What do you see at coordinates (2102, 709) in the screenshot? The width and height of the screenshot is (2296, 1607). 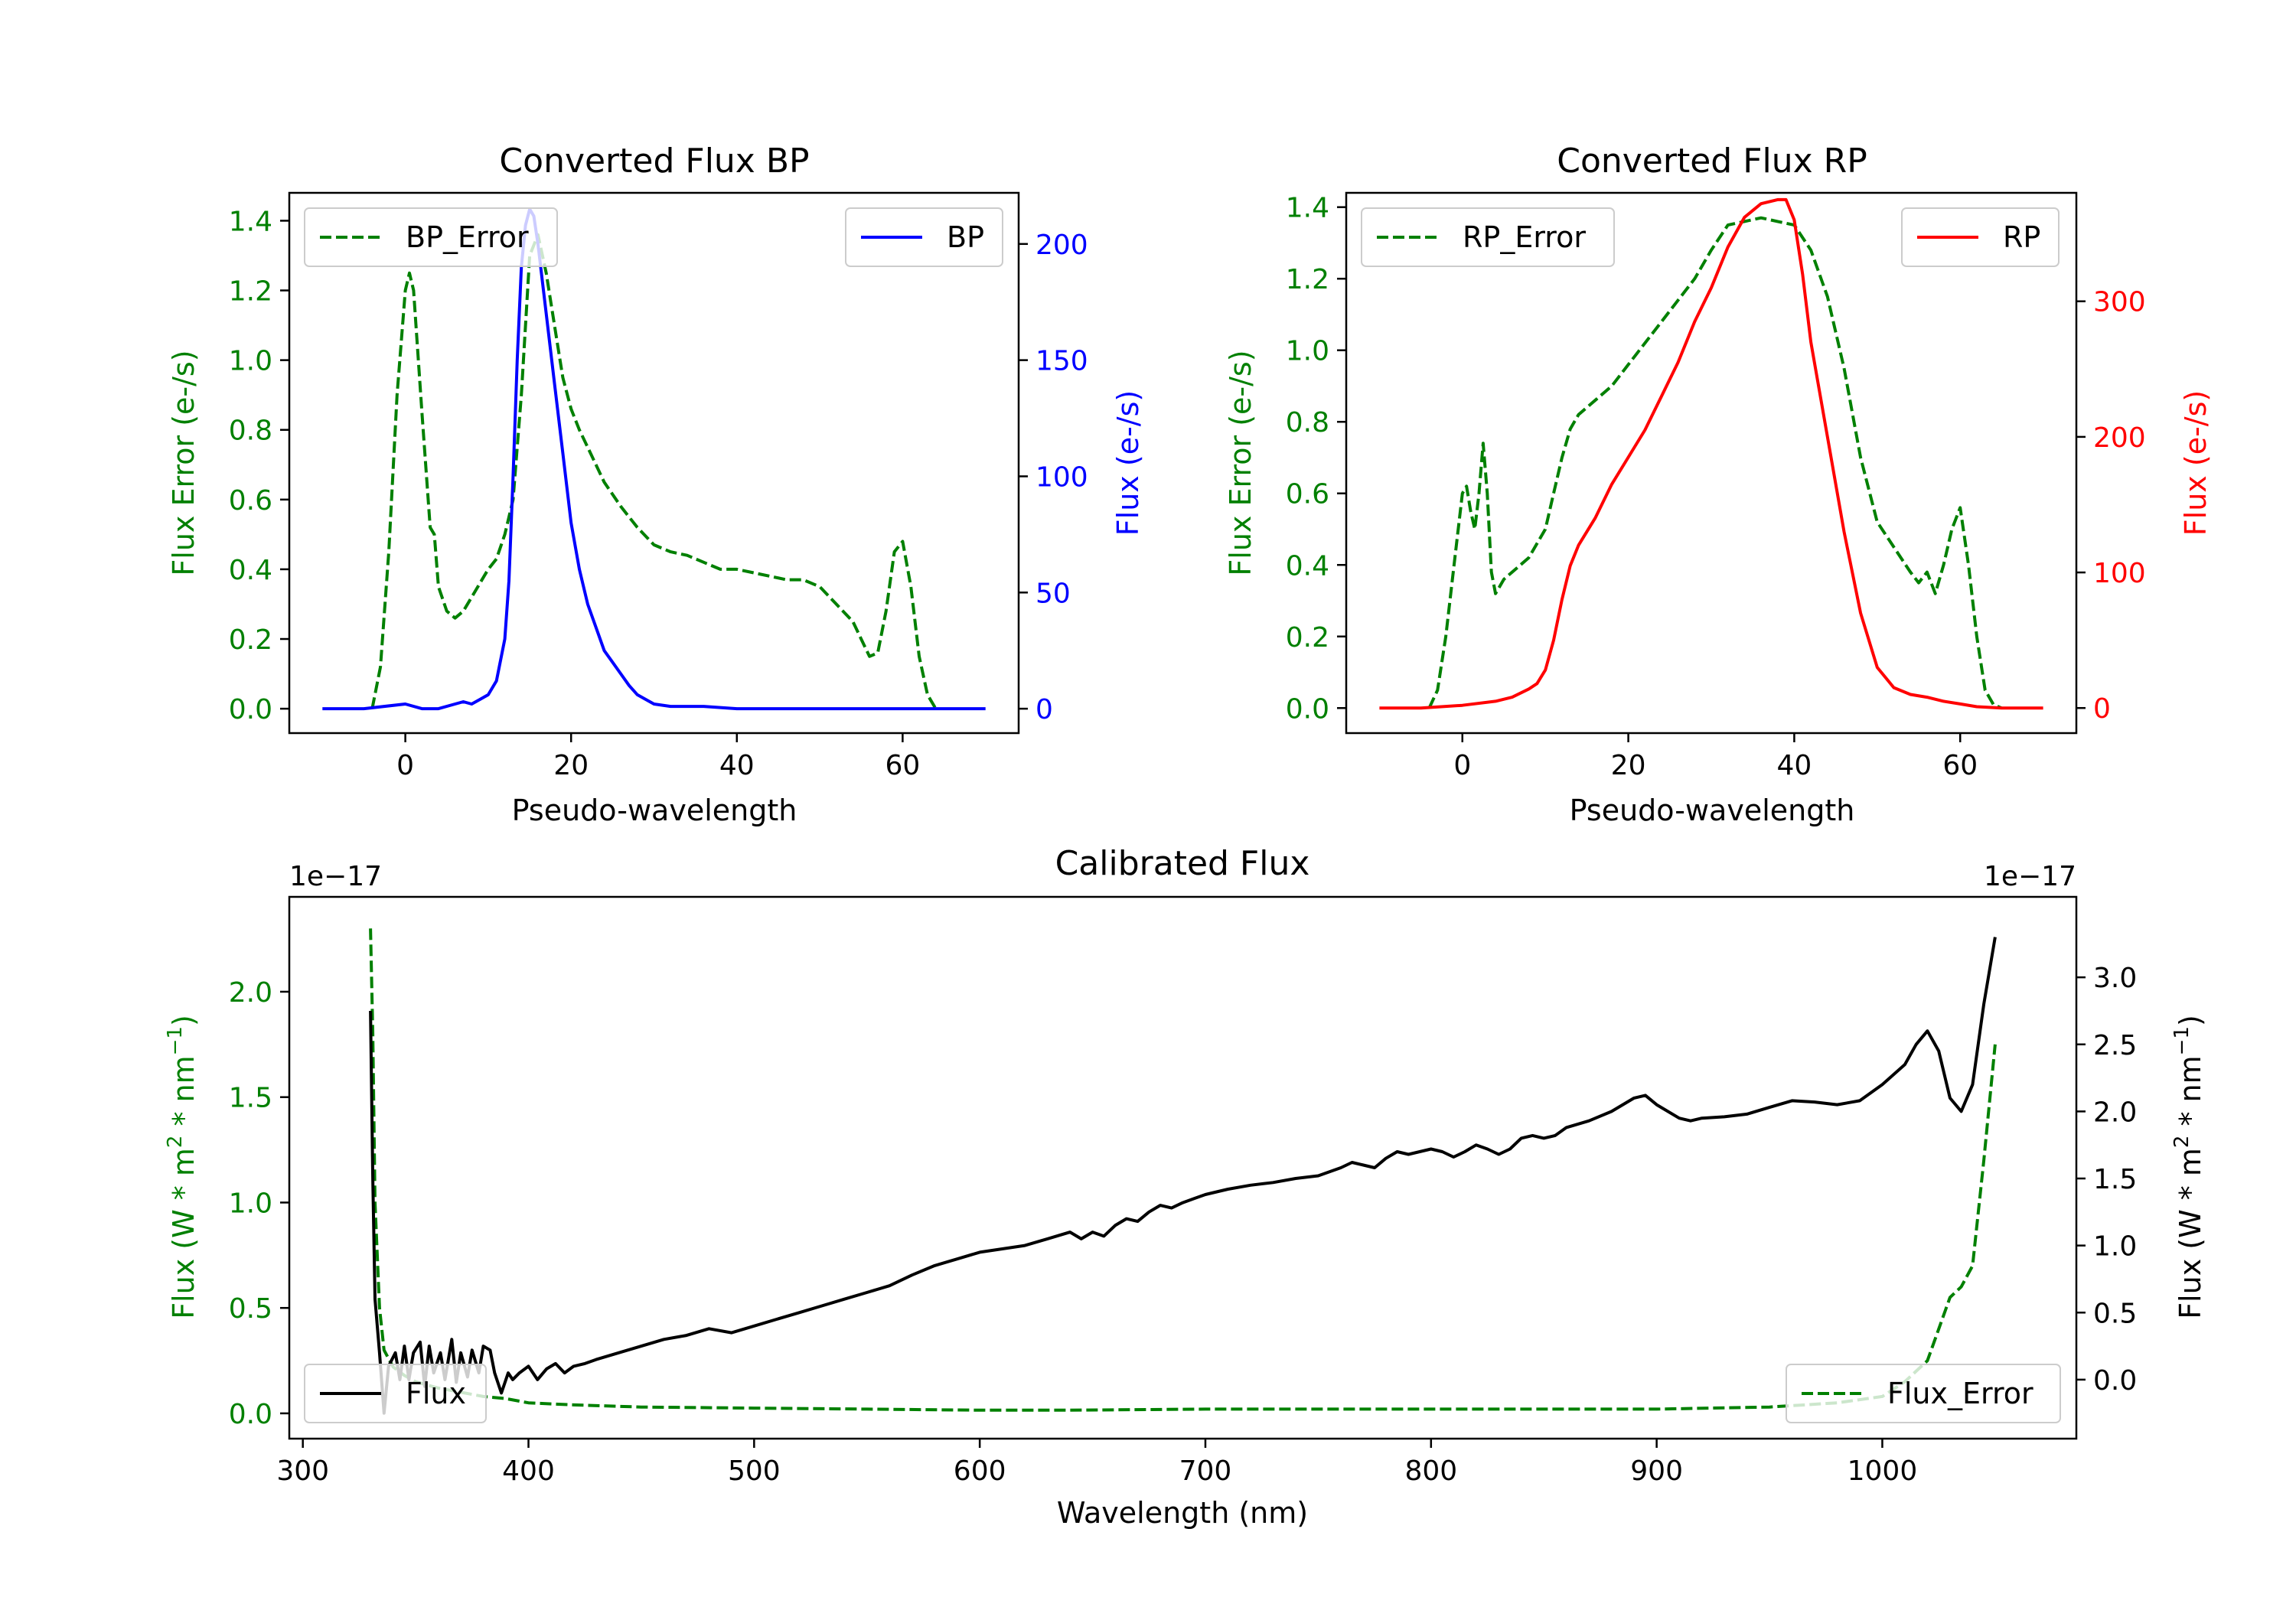 I see `rp-ytick-right-label: 0` at bounding box center [2102, 709].